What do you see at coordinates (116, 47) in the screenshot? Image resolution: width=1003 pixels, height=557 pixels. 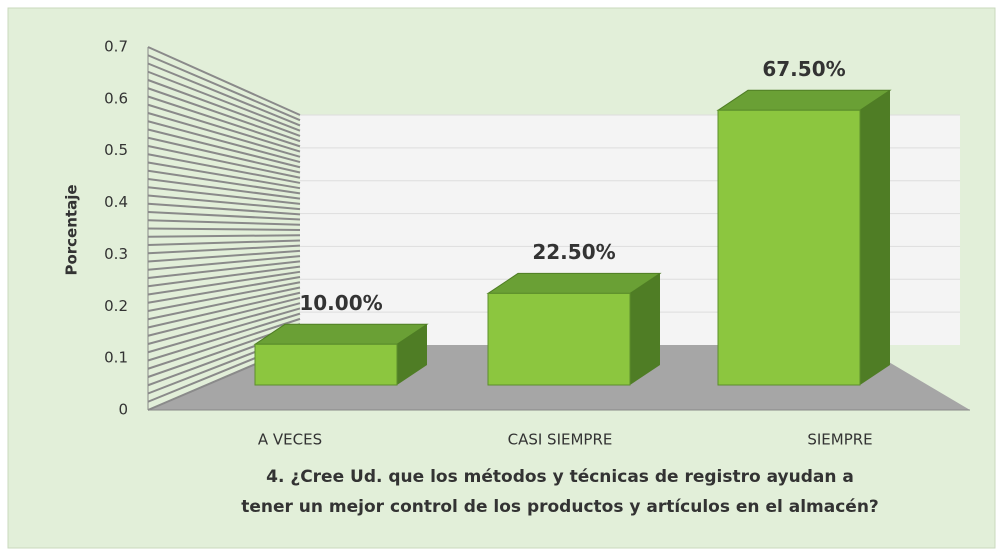 I see `y-tick-label: 0.7` at bounding box center [116, 47].